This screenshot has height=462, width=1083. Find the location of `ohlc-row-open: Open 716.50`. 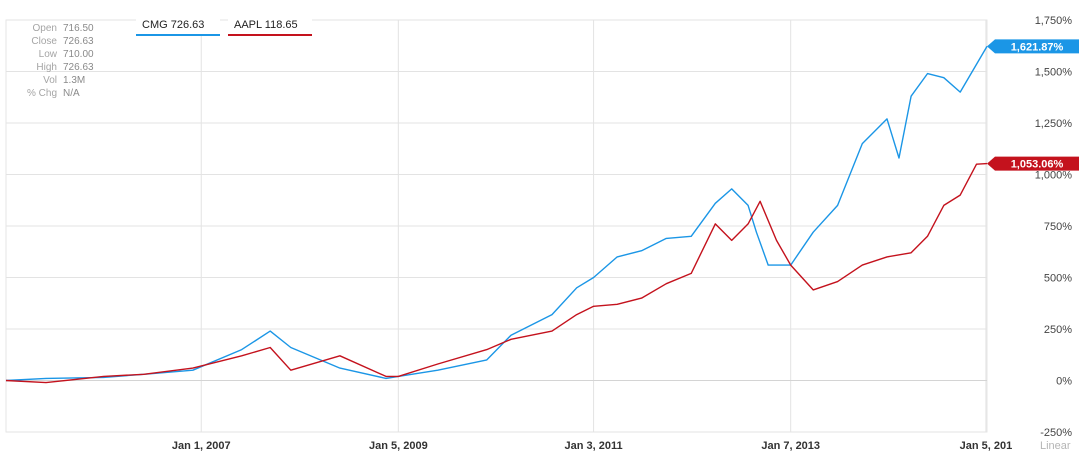

ohlc-row-open: Open 716.50 is located at coordinates (50, 28).